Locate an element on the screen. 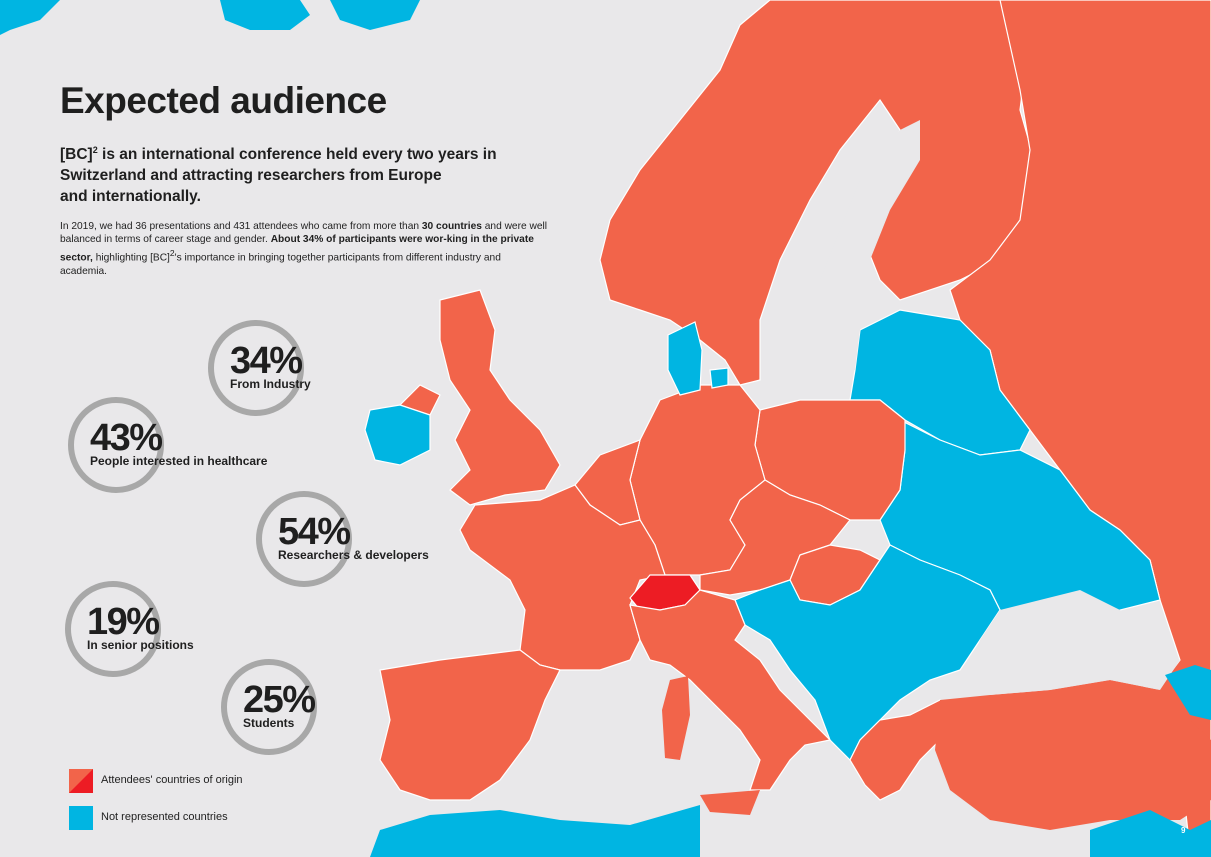  stat-value: 19% is located at coordinates (123, 622).